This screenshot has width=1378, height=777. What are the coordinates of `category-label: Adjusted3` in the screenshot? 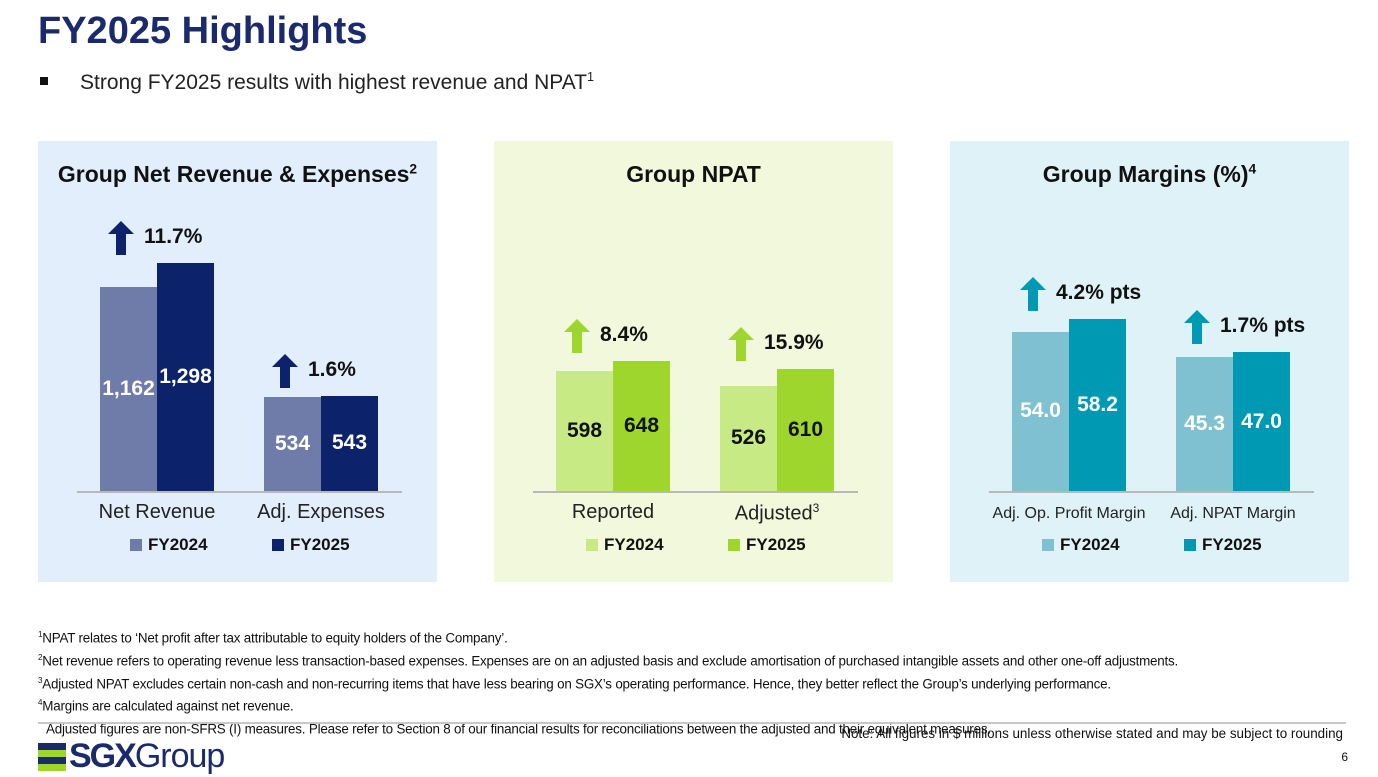 It's located at (777, 513).